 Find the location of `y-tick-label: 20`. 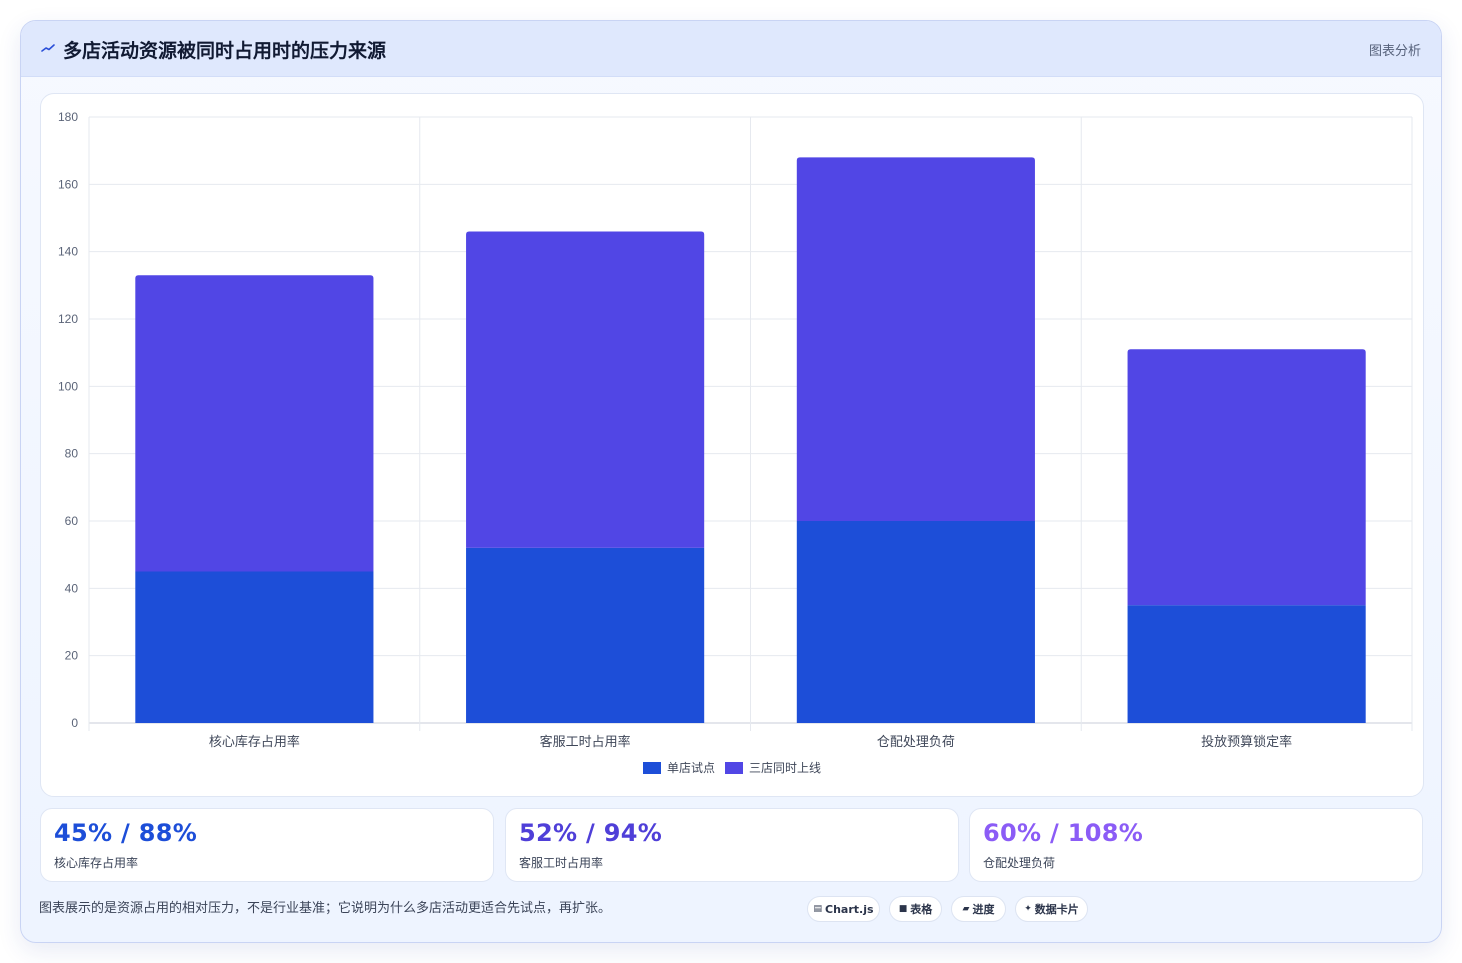

y-tick-label: 20 is located at coordinates (72, 656).